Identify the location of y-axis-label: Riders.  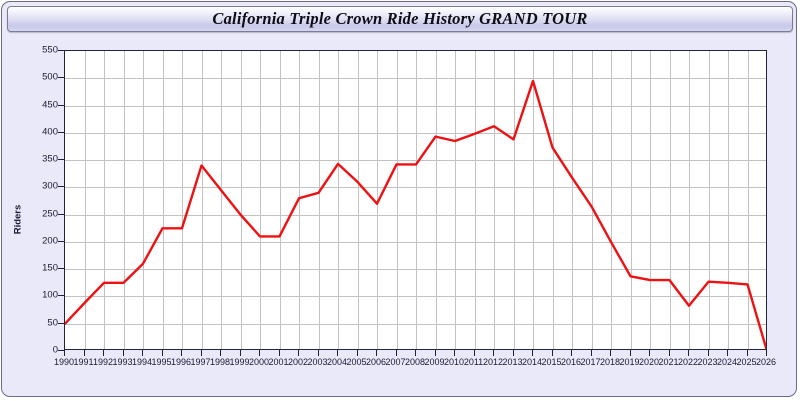
(18, 219).